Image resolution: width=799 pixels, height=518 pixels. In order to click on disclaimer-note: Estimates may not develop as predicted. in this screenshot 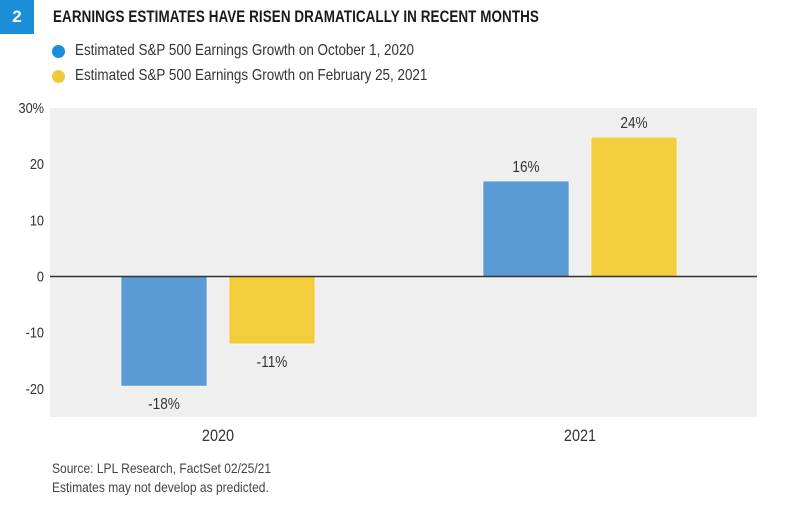, I will do `click(160, 487)`.